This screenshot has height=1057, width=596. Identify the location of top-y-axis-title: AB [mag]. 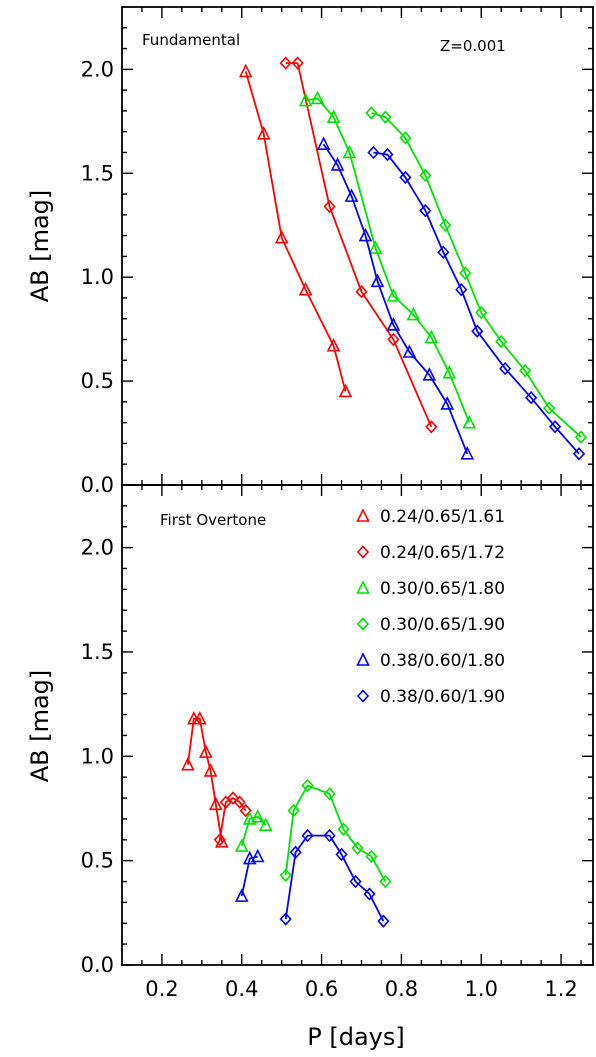
(40, 246).